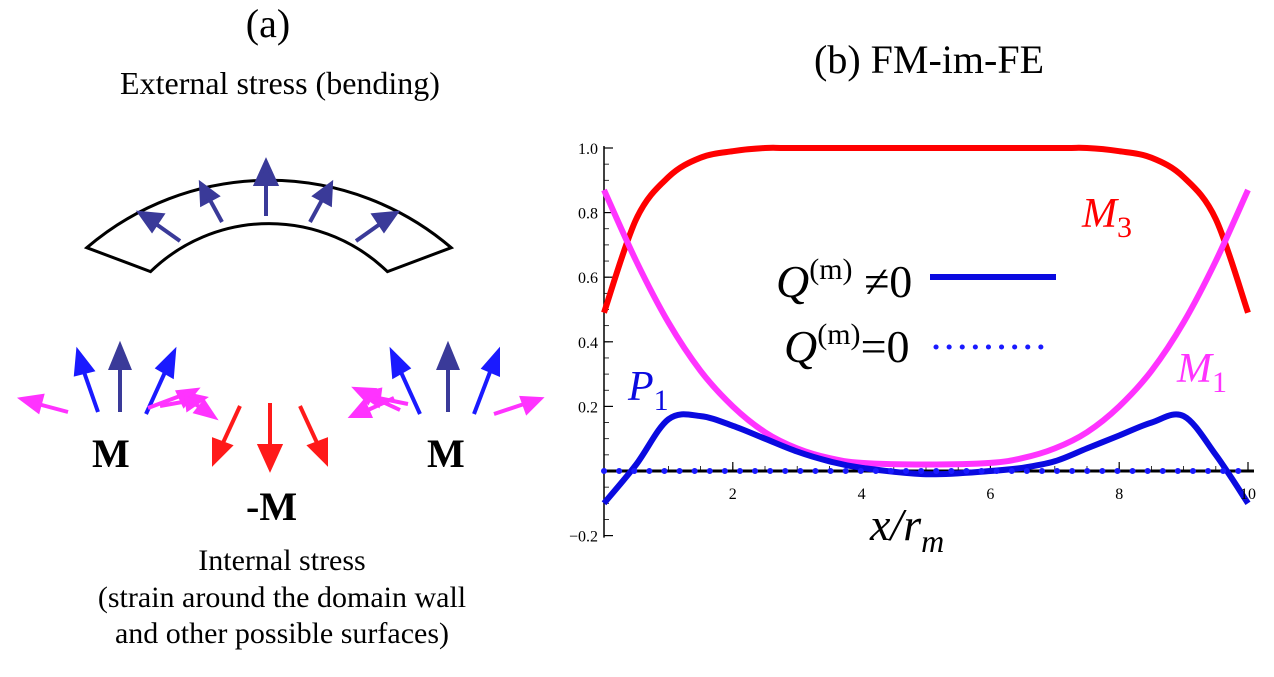  Describe the element at coordinates (583, 537) in the screenshot. I see `y-tick-label: −0.2` at that location.